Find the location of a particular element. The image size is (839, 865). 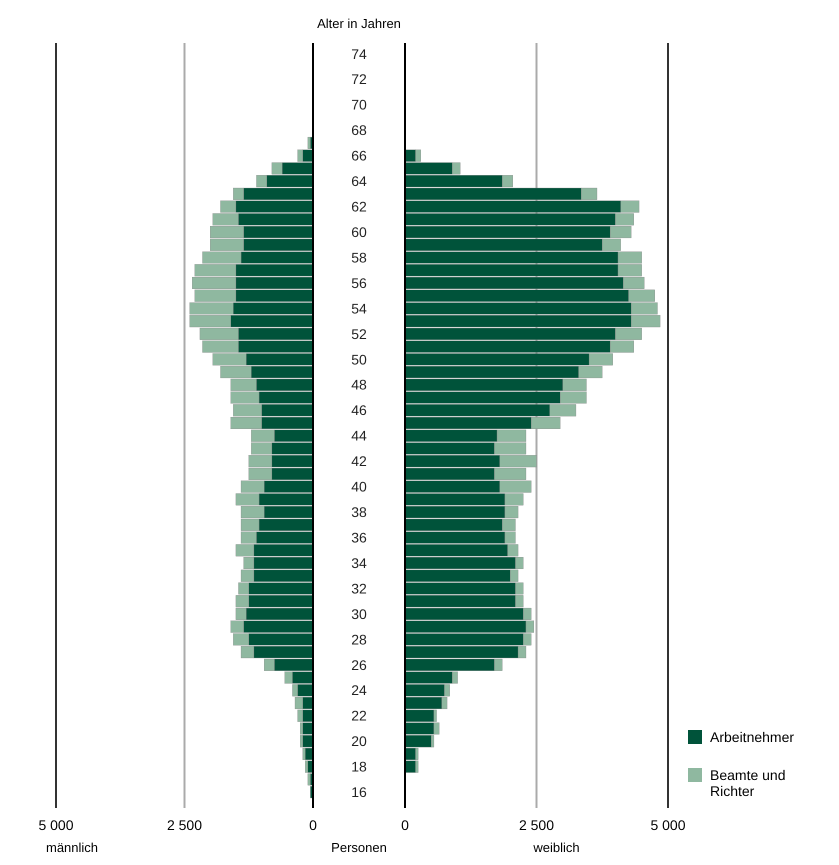

y-tick-label: 62 is located at coordinates (359, 206).